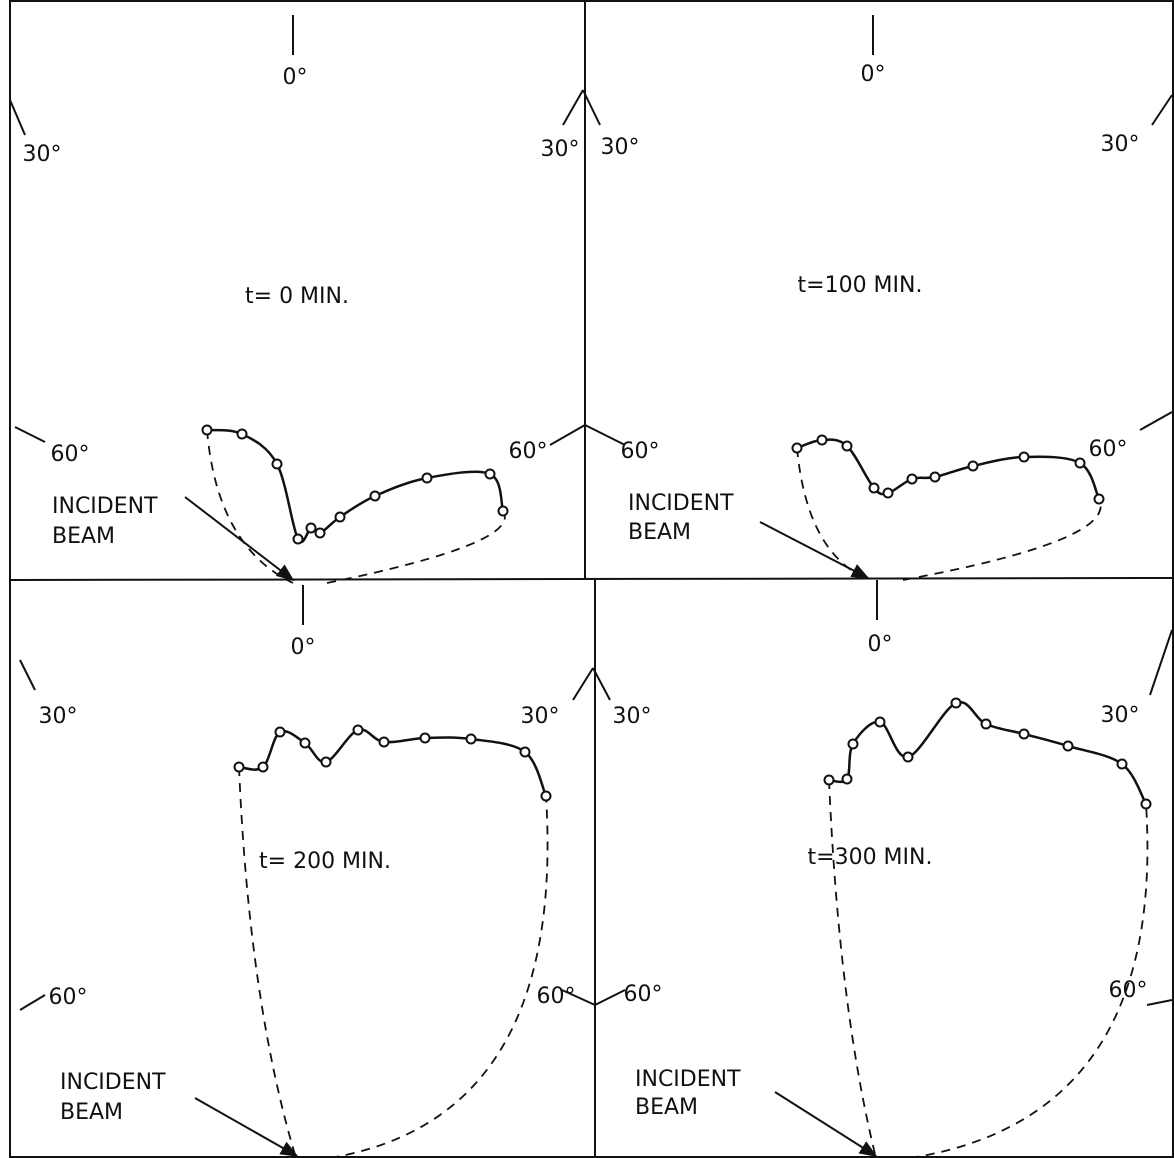 The image size is (1174, 1158). I want to click on panel-title: t= 200 MIN., so click(325, 861).